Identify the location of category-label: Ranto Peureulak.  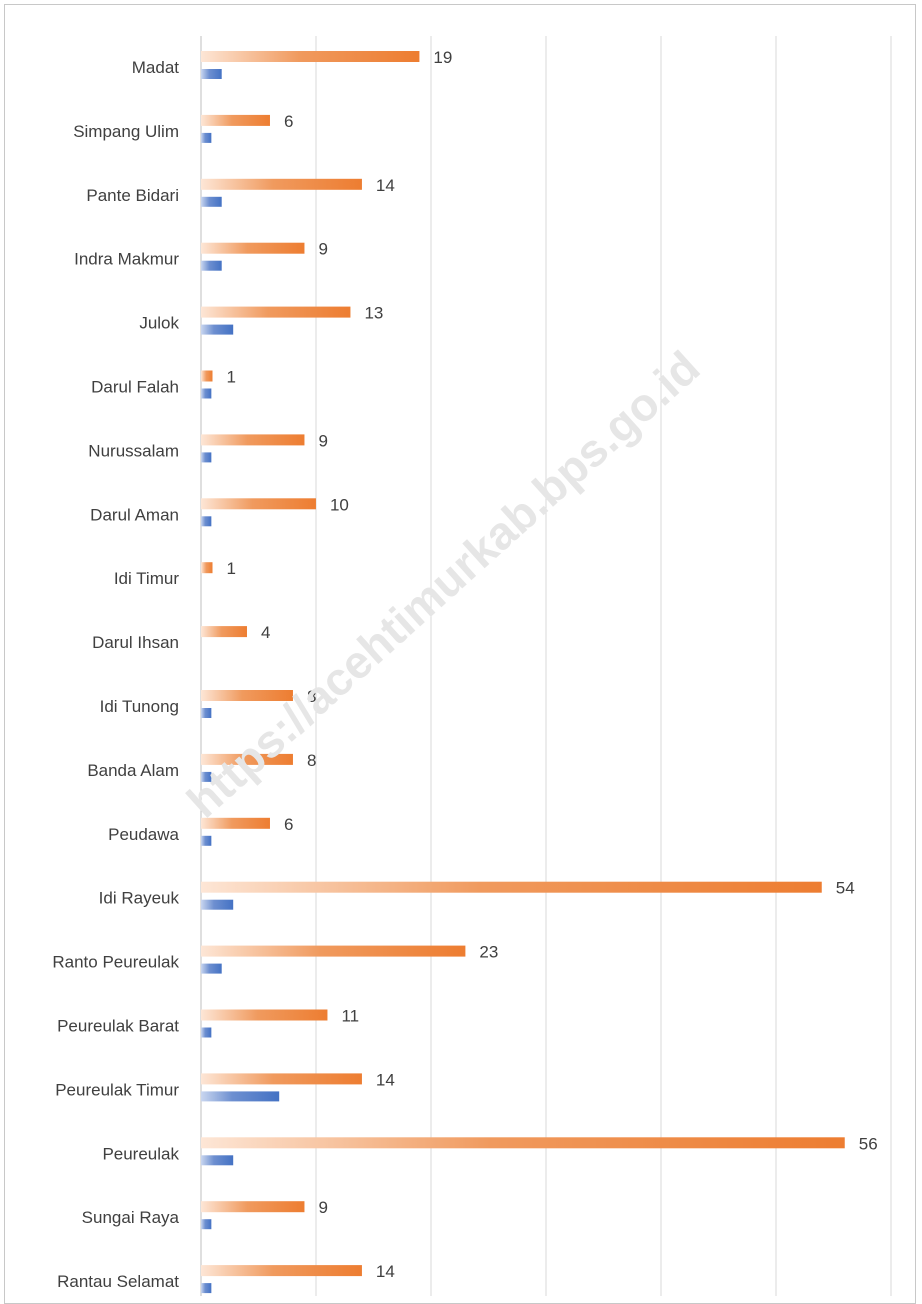
(115, 962).